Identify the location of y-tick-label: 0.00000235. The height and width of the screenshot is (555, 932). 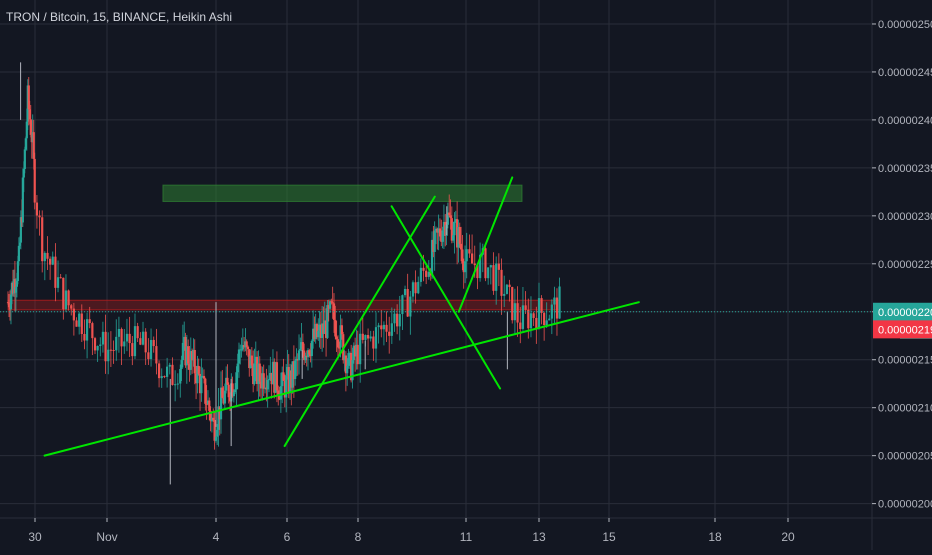
(905, 169).